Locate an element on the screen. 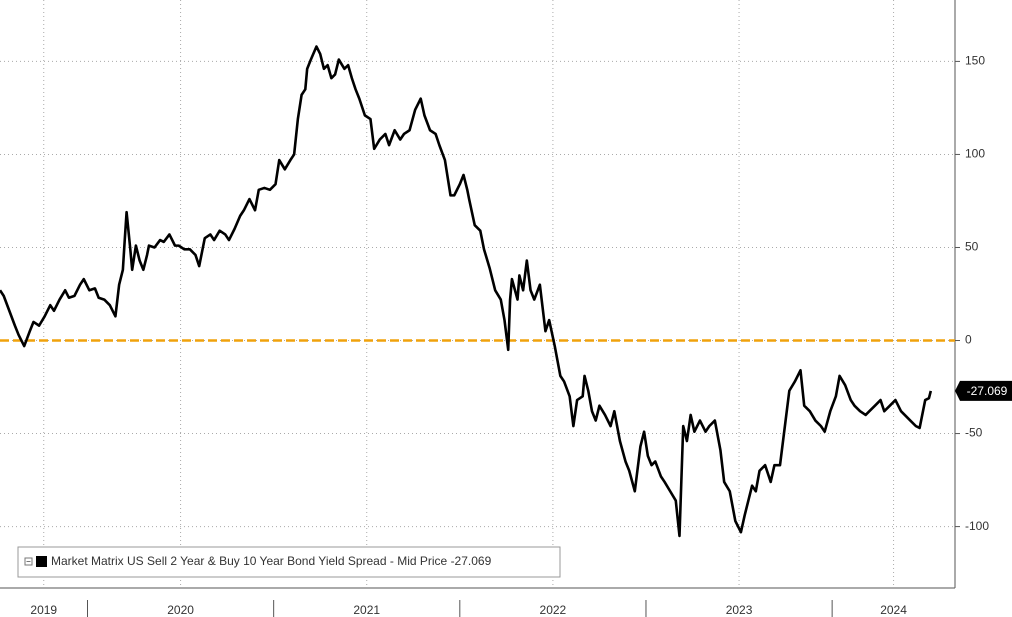 Image resolution: width=1012 pixels, height=617 pixels. legend-box is located at coordinates (289, 562).